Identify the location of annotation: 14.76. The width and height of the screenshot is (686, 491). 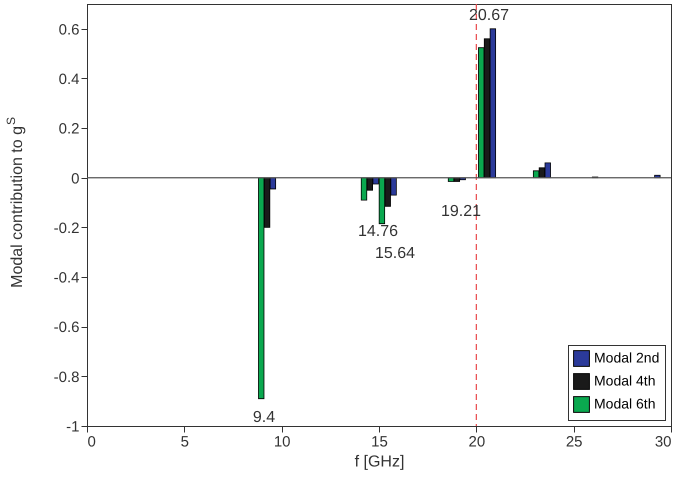
(378, 231).